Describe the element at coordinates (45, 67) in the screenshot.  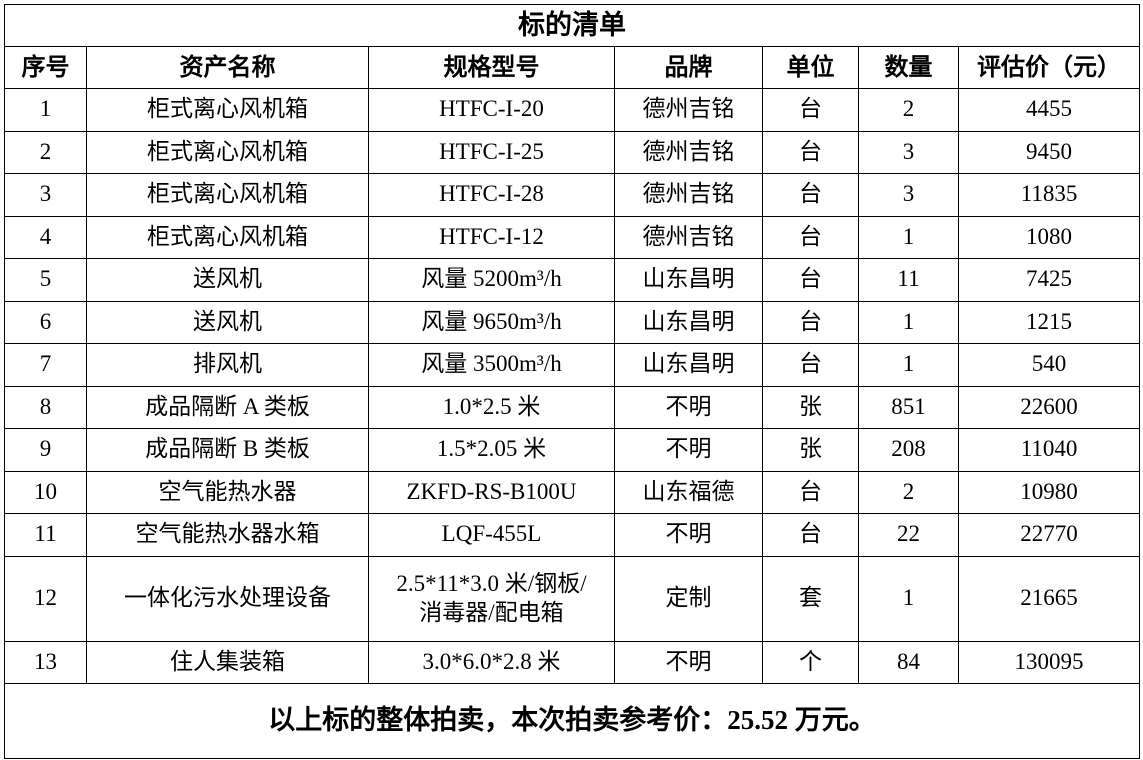
I see `column-header-index: 序号` at that location.